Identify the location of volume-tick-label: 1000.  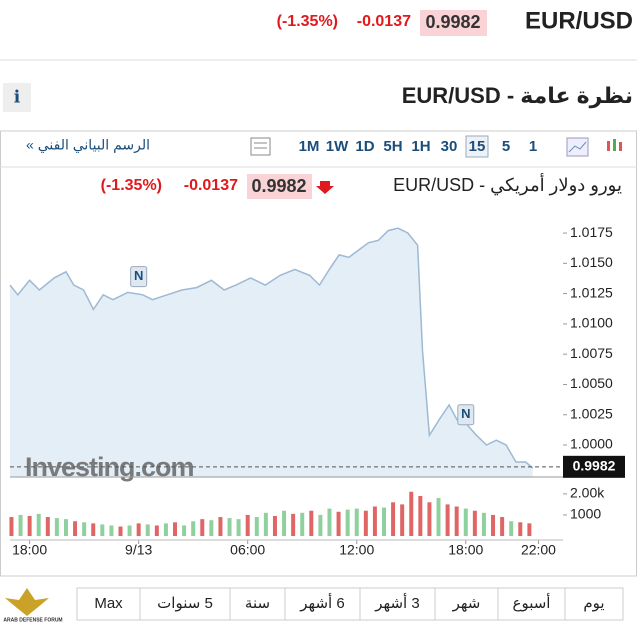
(585, 514).